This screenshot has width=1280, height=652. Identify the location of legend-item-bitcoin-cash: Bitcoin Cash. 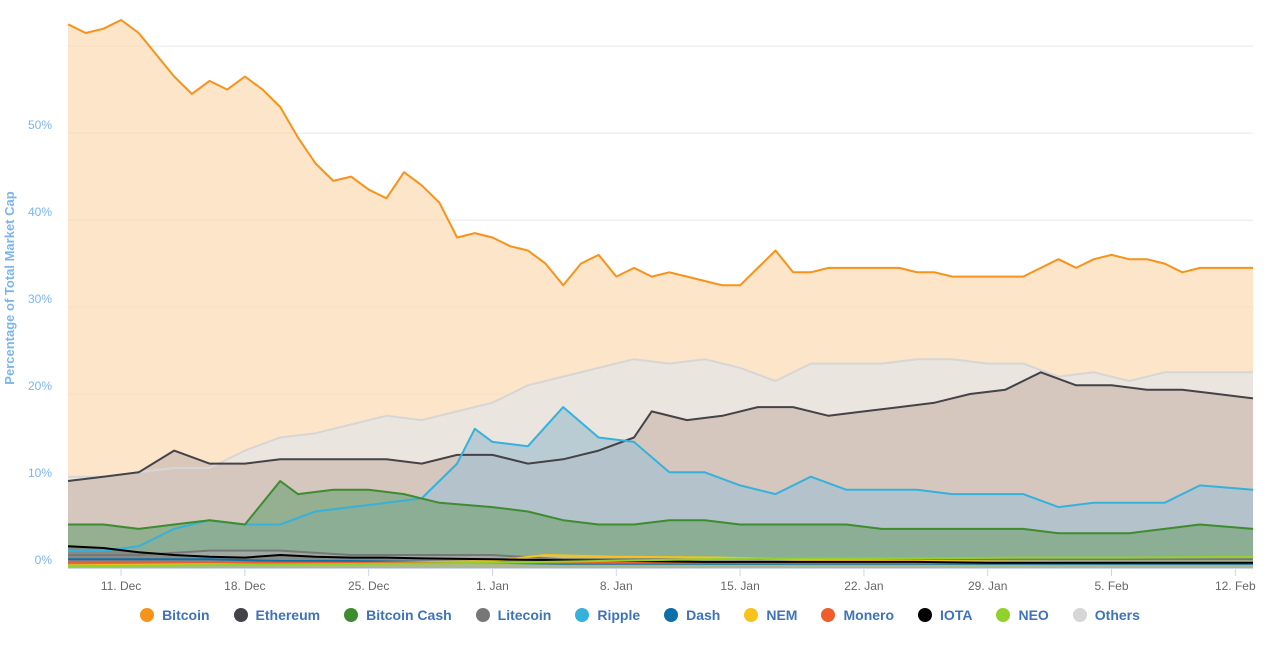
(398, 615).